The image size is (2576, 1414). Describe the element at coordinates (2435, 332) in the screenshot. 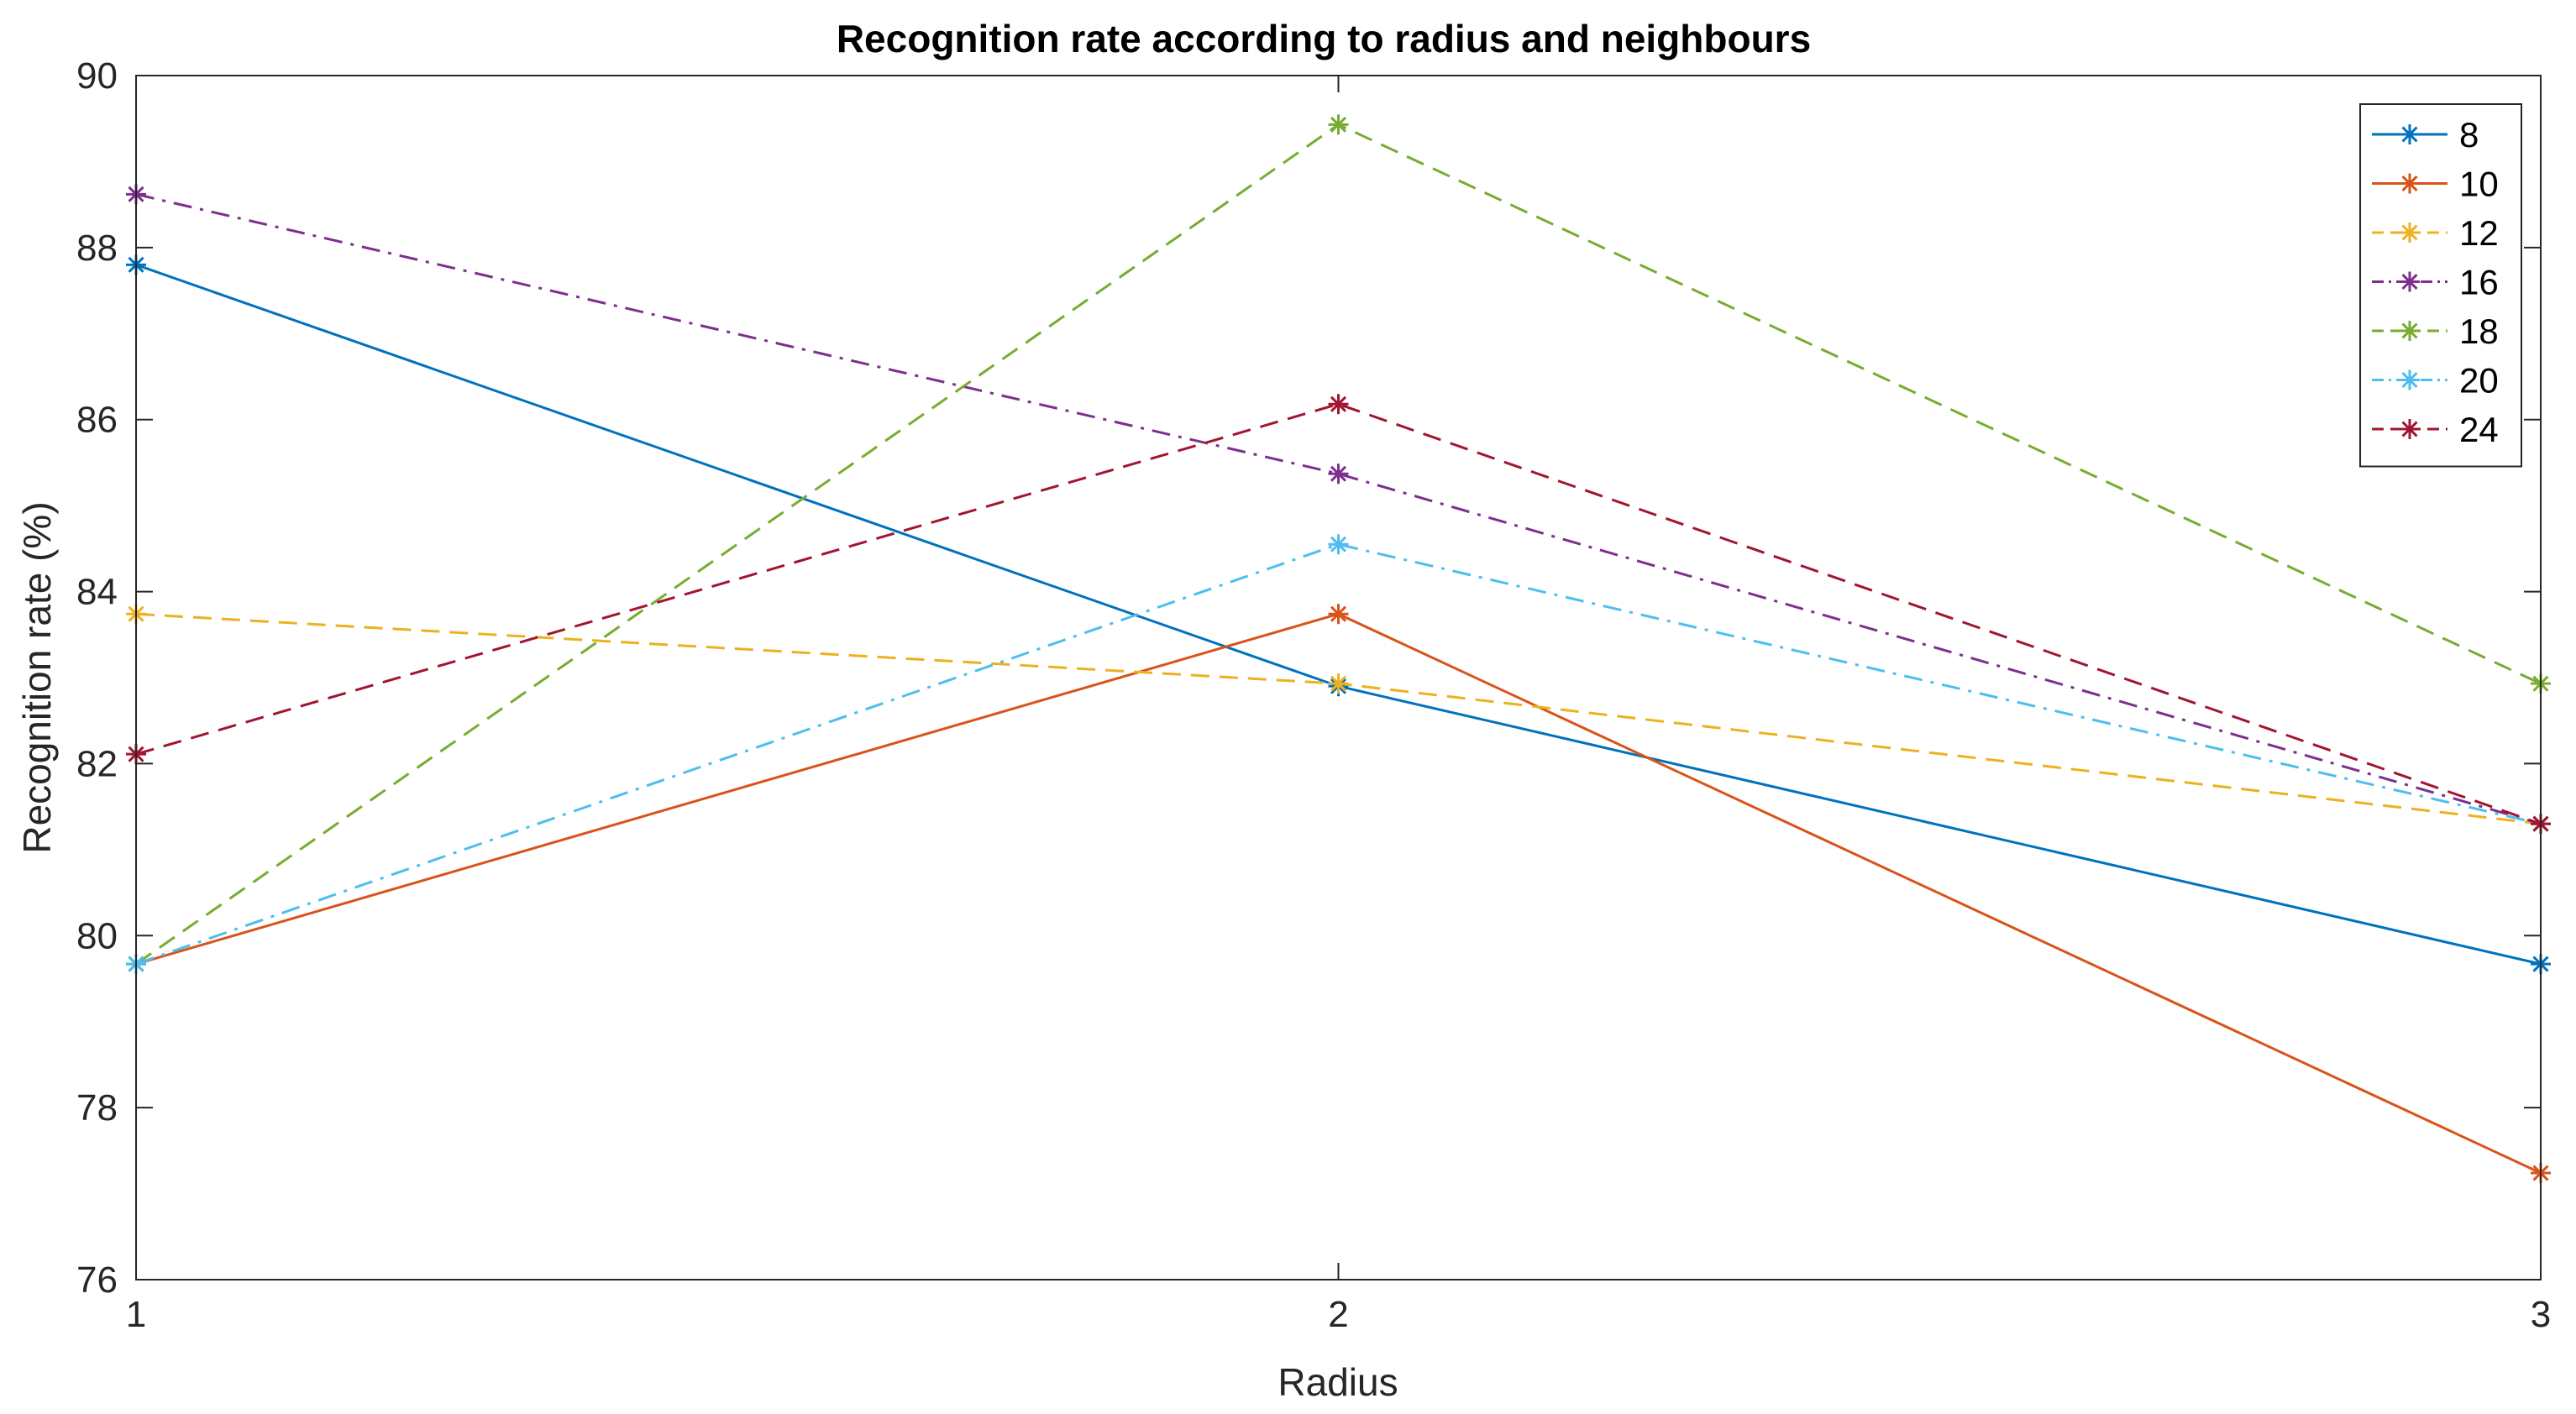

I see `legend-entry-18: 18` at that location.